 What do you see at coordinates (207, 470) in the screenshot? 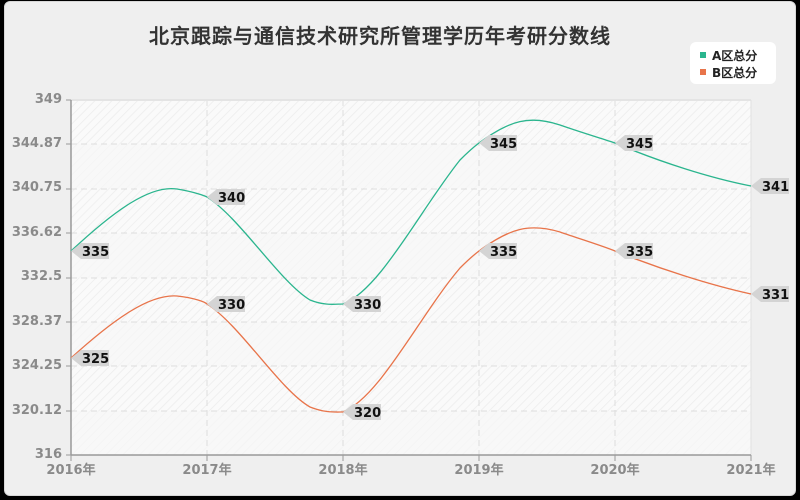
I see `x-tick-label: 2017年` at bounding box center [207, 470].